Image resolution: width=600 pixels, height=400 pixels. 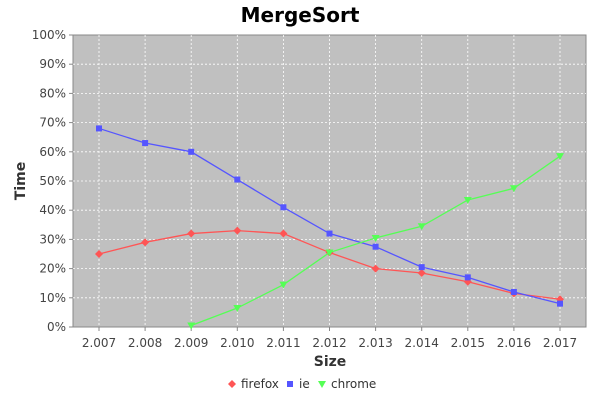 I want to click on legend: firefox ie chrome, so click(x=302, y=384).